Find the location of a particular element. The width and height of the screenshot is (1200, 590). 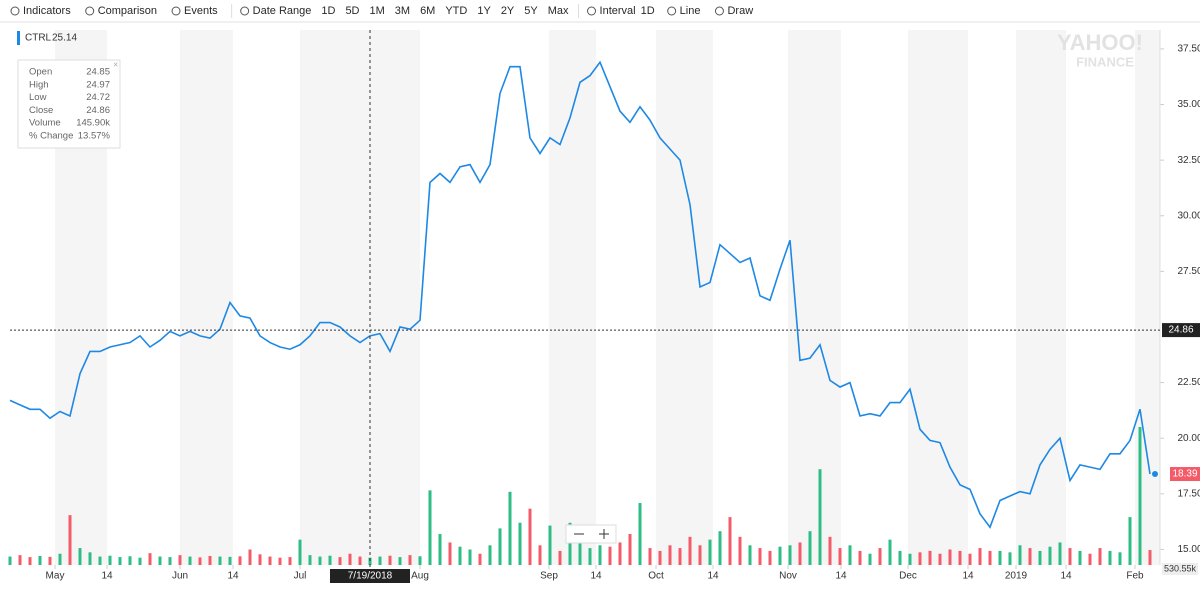

indicators-button: Indicators is located at coordinates (47, 11).